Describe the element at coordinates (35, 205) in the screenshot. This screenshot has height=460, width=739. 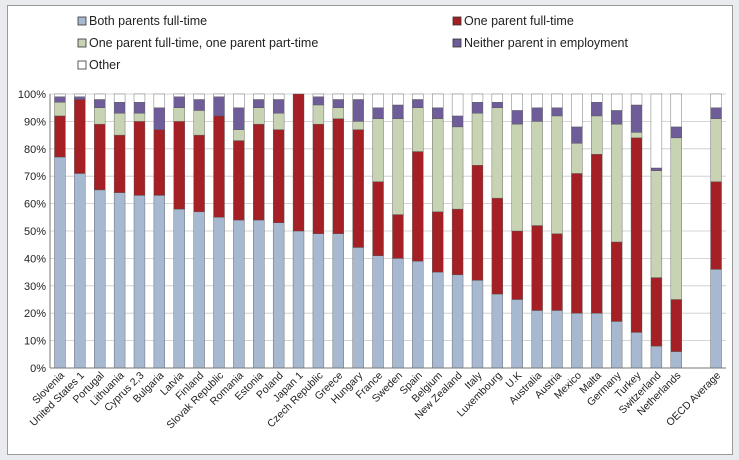
I see `y-tick-label: 60%` at that location.